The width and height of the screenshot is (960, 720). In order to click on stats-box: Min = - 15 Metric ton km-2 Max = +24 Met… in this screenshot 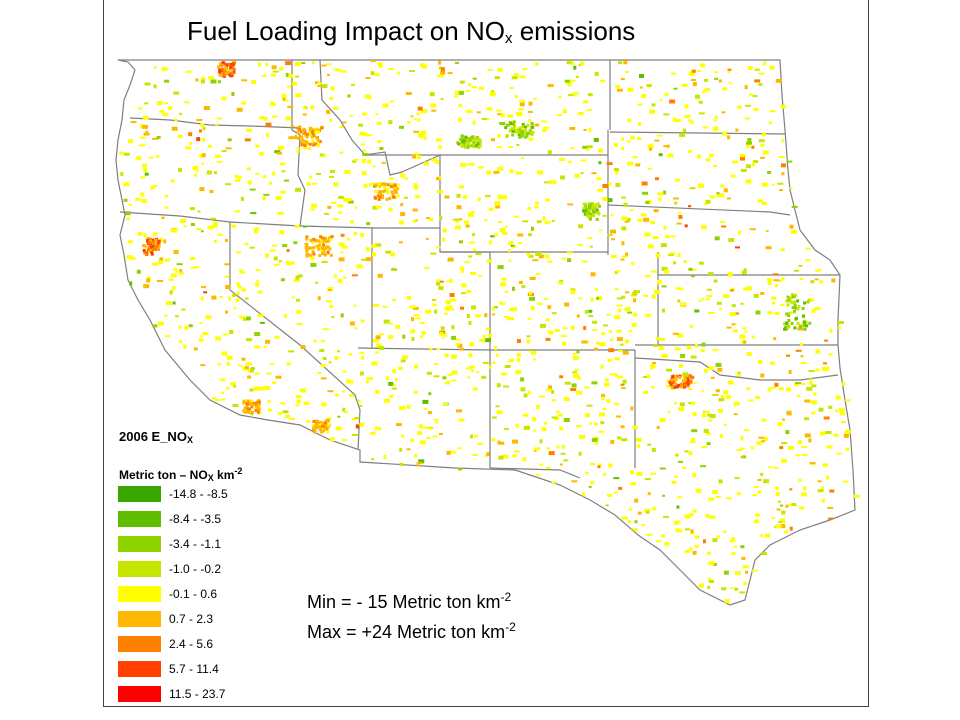, I will do `click(411, 615)`.